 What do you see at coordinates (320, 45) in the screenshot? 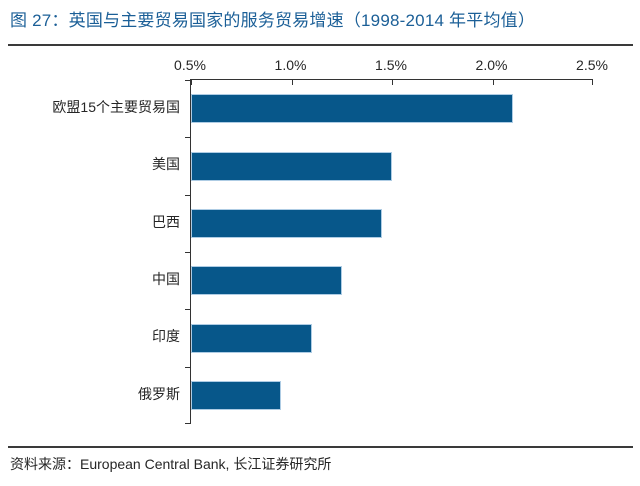
I see `title-divider-line` at bounding box center [320, 45].